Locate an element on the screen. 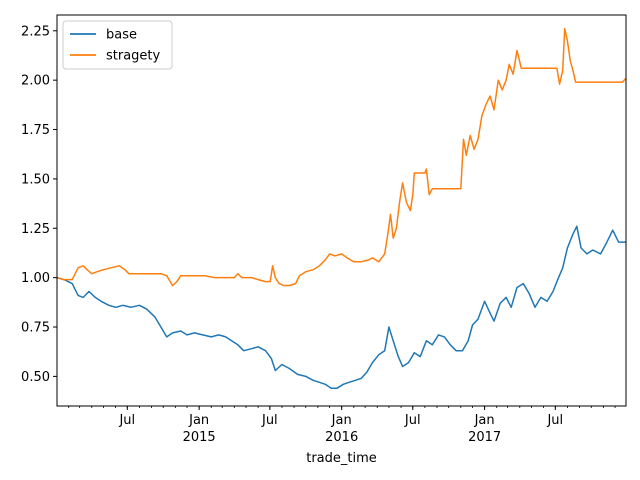  legend-label-stragety: stragety is located at coordinates (133, 56).